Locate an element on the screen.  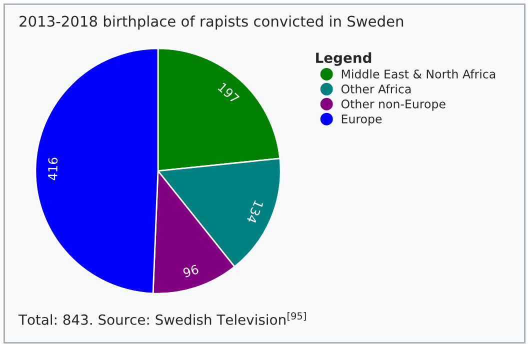
data-label: 134 is located at coordinates (255, 212).